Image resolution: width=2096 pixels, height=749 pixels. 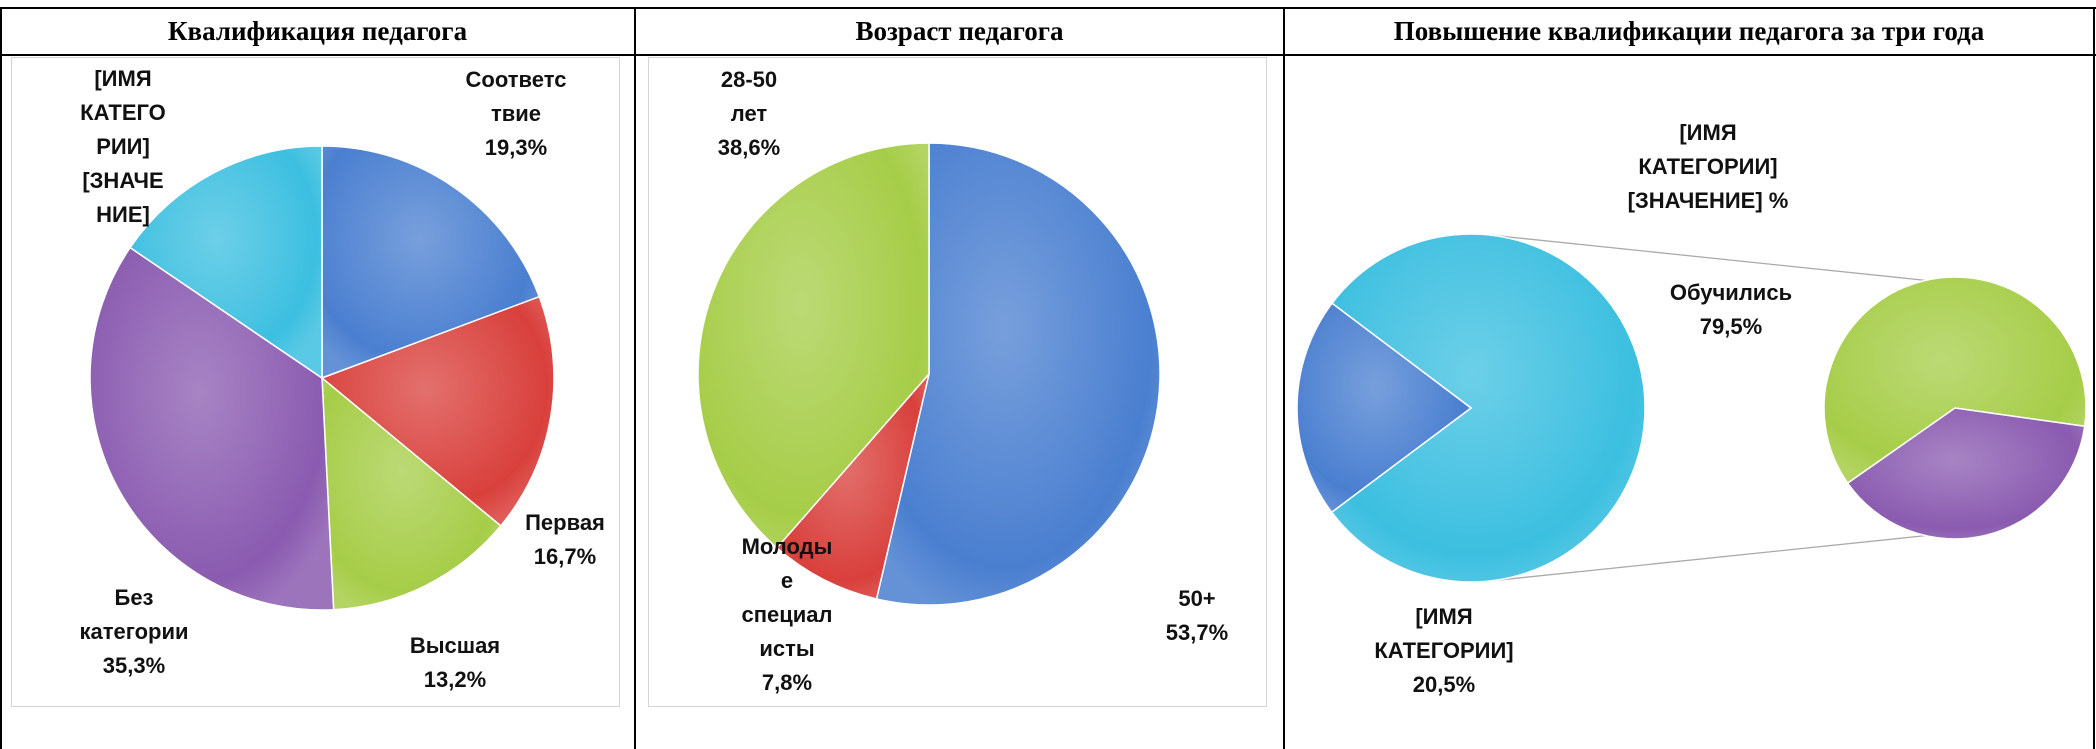 I want to click on data-label: [ИМЯ КАТЕГОРИИ] [ЗНАЧЕНИЕ], so click(x=123, y=147).